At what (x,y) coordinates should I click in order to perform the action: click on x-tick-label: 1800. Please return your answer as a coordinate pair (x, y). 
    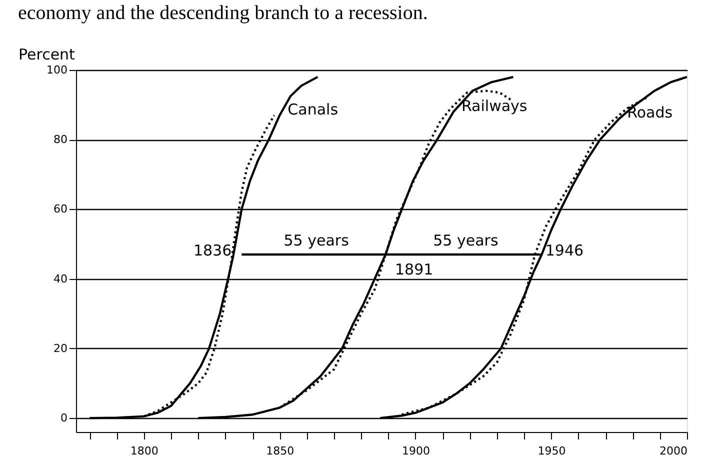
    Looking at the image, I should click on (144, 451).